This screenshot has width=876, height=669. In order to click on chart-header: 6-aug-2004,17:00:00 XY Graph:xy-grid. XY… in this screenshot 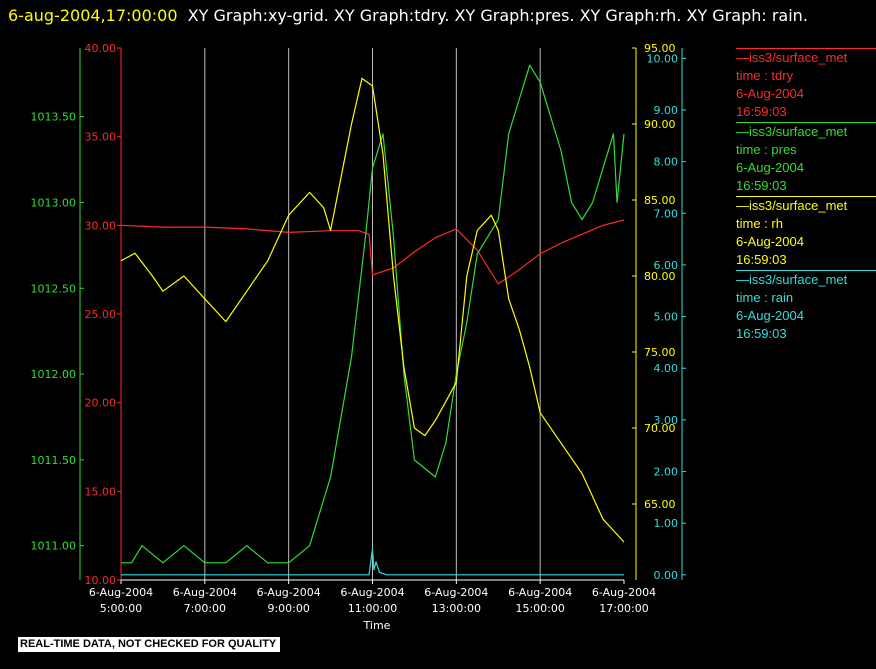, I will do `click(438, 16)`.